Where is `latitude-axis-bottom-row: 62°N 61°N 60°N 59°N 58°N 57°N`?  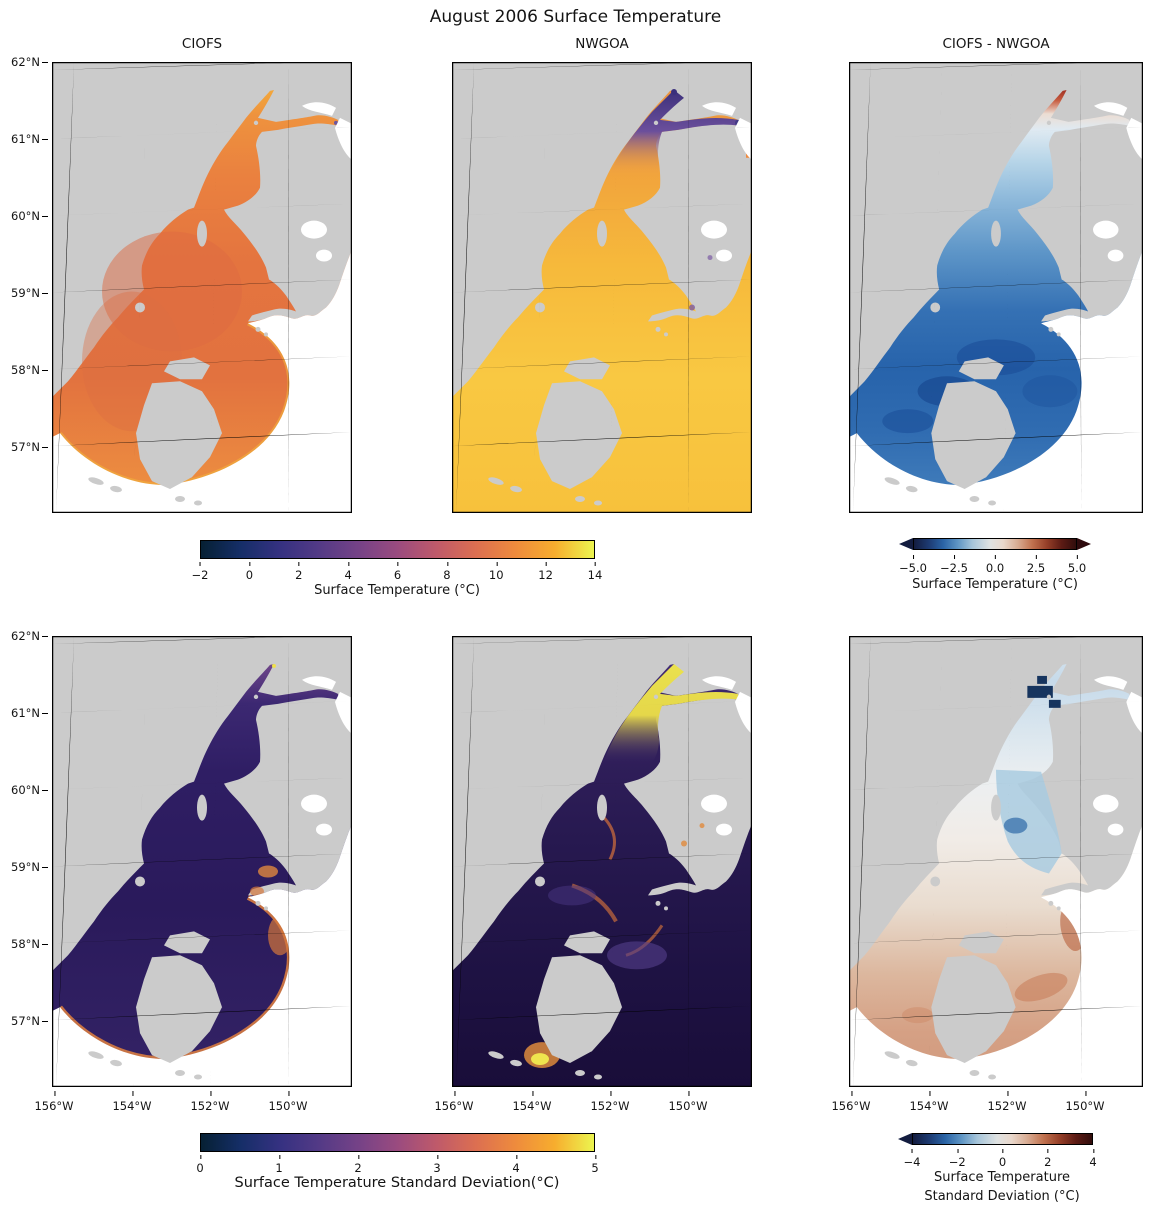 latitude-axis-bottom-row: 62°N 61°N 60°N 59°N 58°N 57°N is located at coordinates (25, 828).